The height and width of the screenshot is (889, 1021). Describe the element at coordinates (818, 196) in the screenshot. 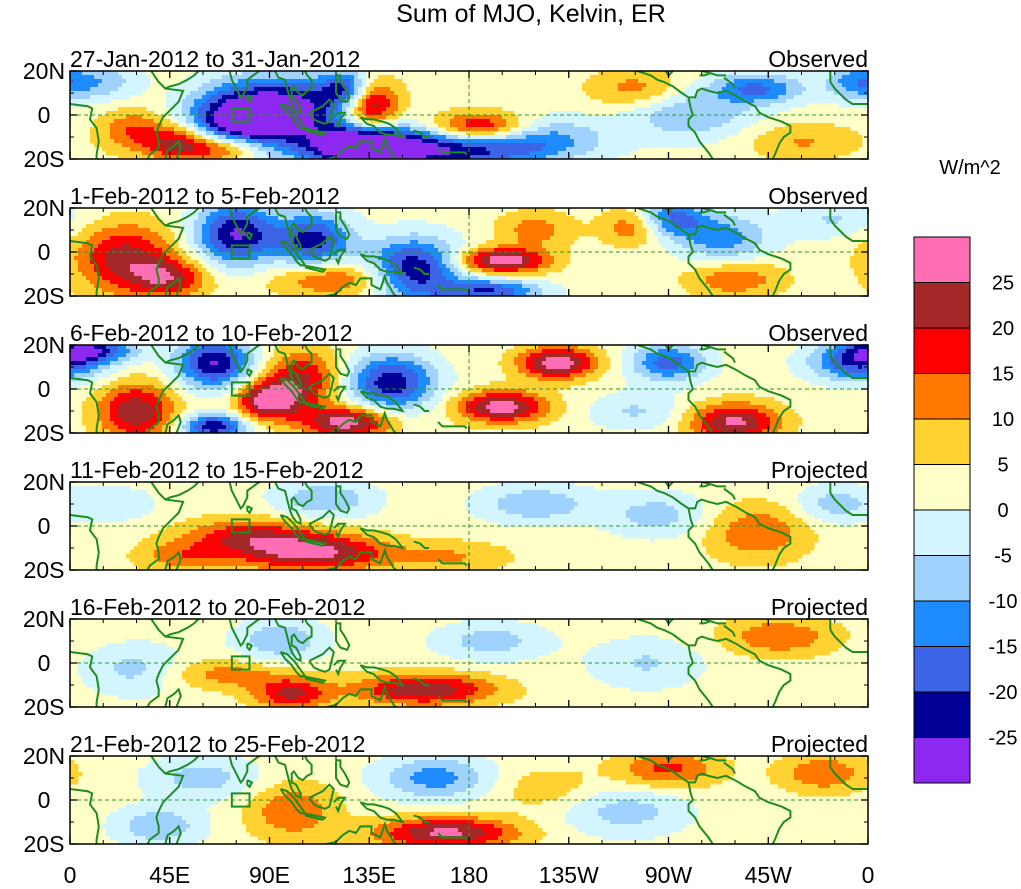

I see `panel-status: Observed` at that location.